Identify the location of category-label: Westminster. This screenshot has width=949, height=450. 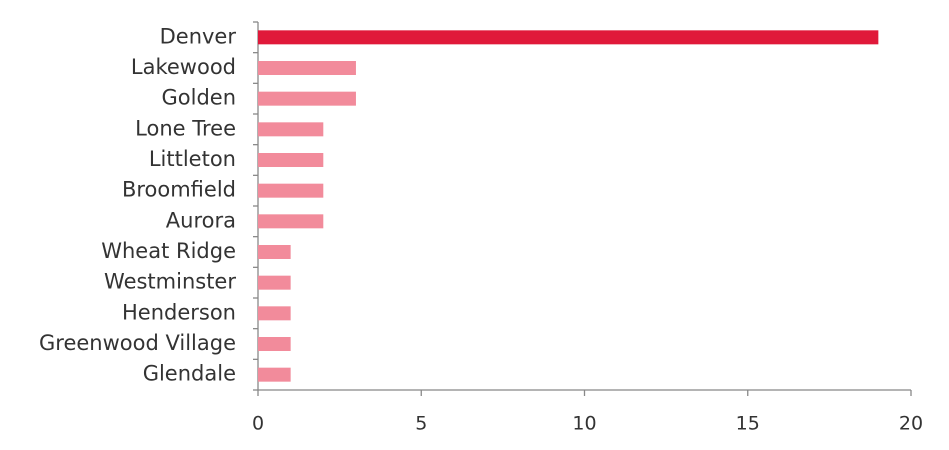
(170, 282).